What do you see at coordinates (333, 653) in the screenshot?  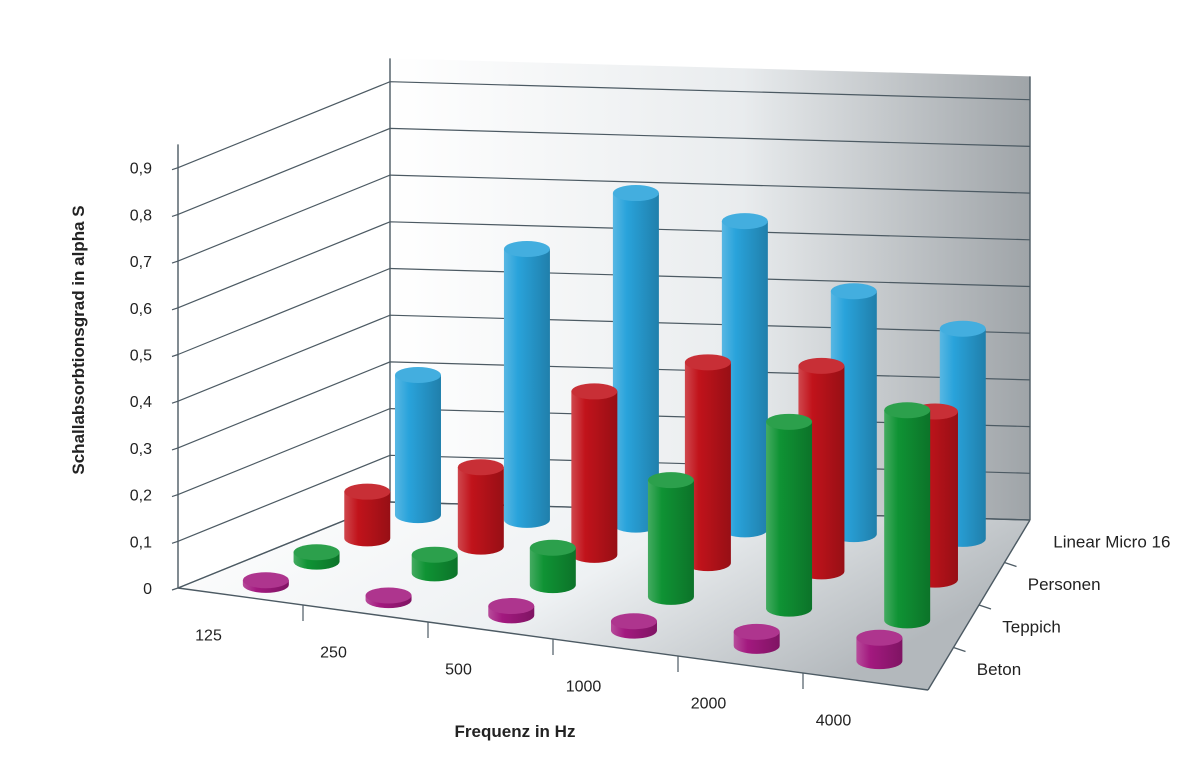 I see `x-tick-label: 250` at bounding box center [333, 653].